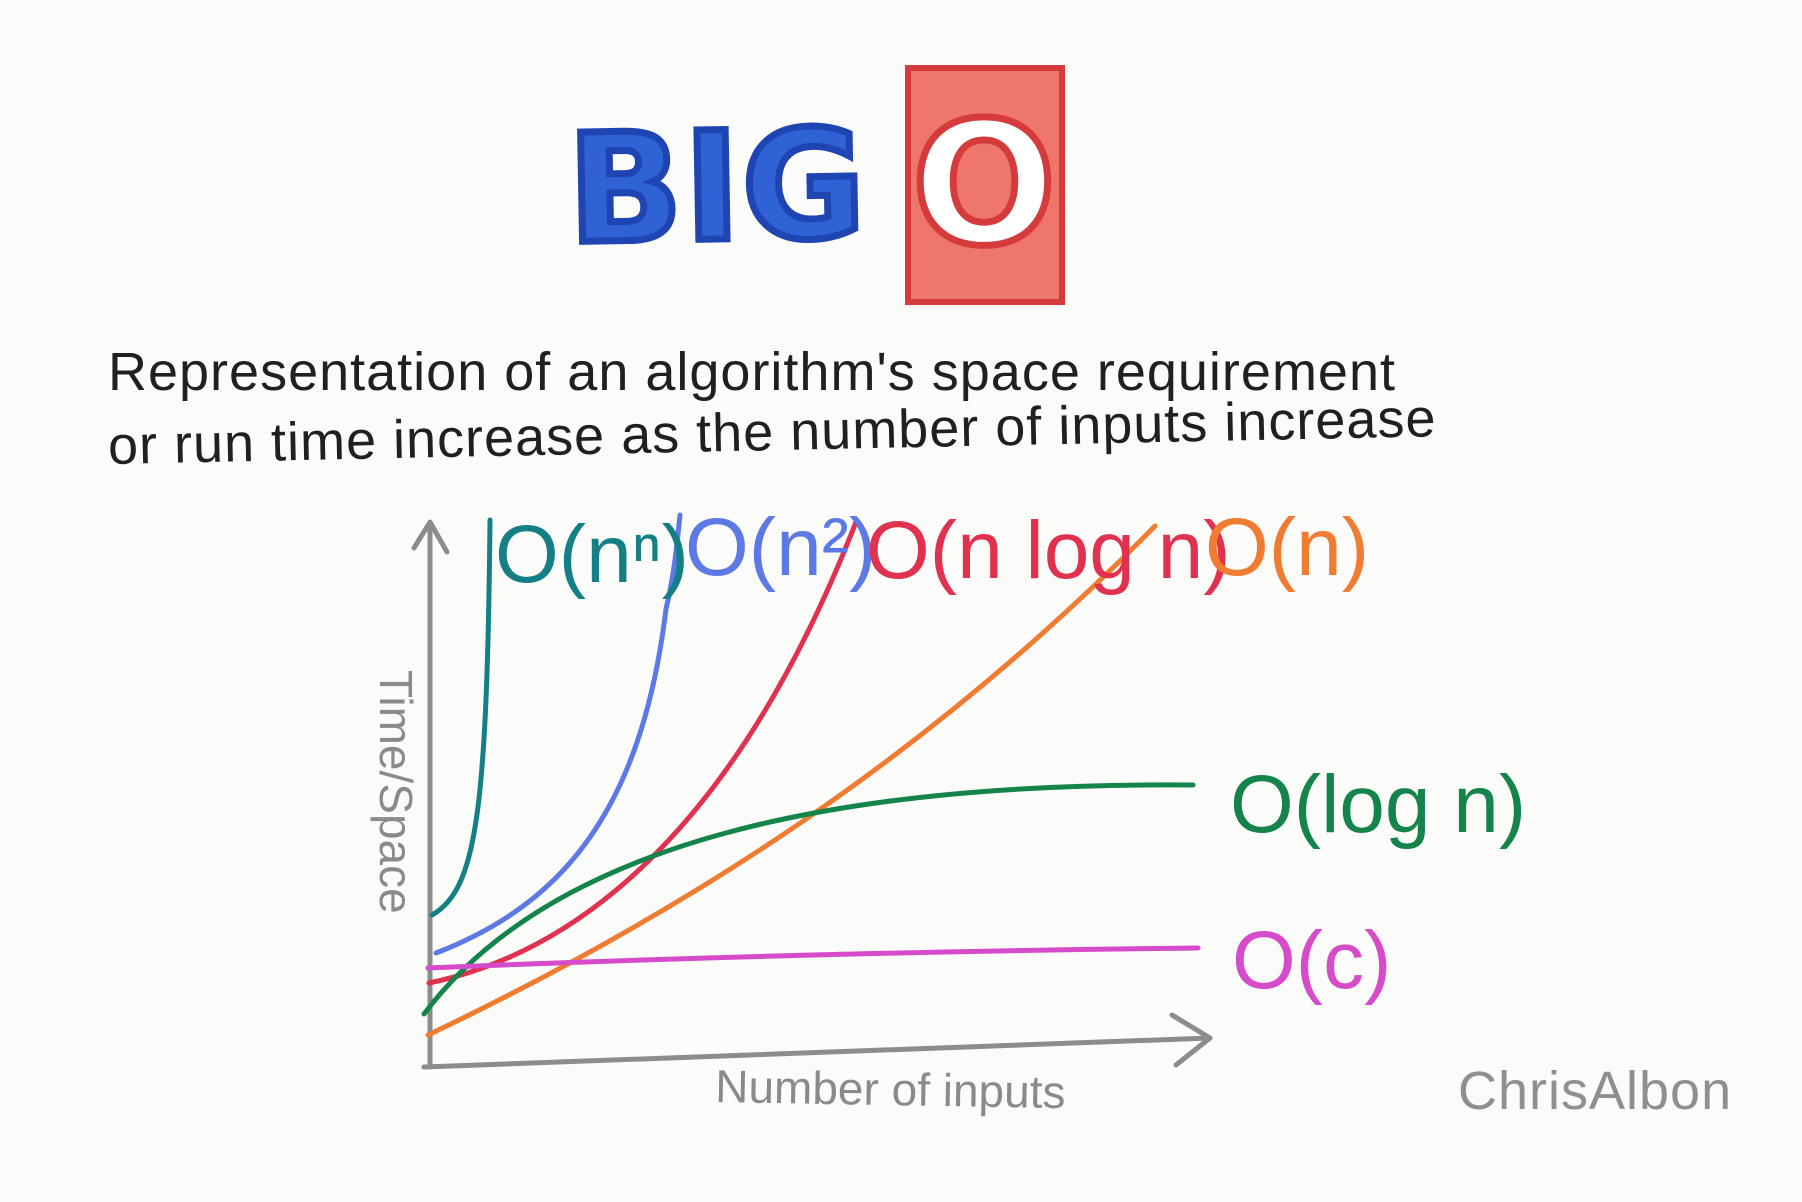  What do you see at coordinates (780, 547) in the screenshot?
I see `label-o-n-squared: O(n²)` at bounding box center [780, 547].